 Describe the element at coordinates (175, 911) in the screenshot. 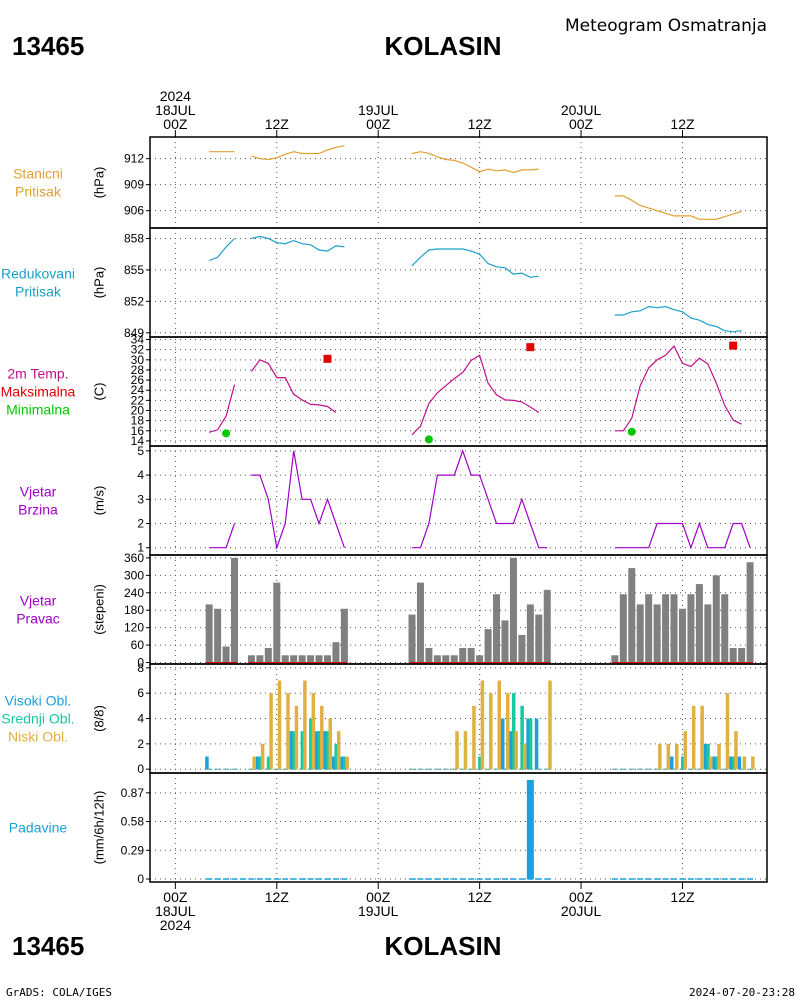

I see `x-tick-label-bottom: 18JUL` at that location.